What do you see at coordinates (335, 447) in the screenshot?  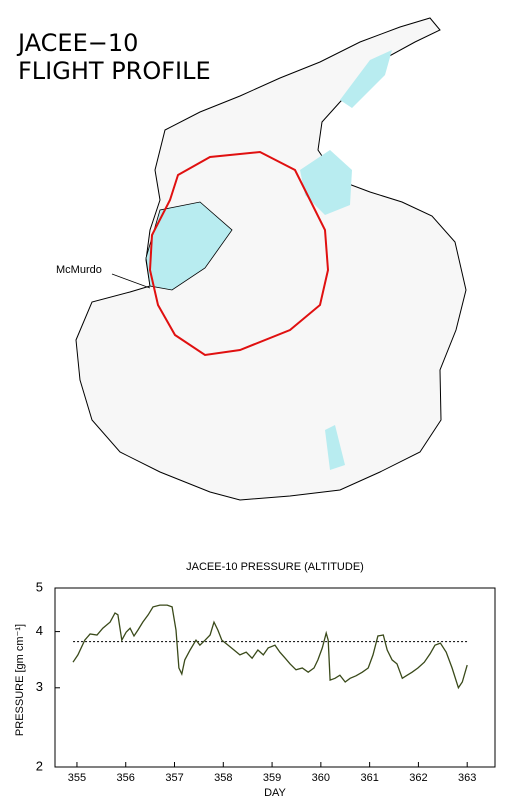 I see `amery-ice-shelf` at bounding box center [335, 447].